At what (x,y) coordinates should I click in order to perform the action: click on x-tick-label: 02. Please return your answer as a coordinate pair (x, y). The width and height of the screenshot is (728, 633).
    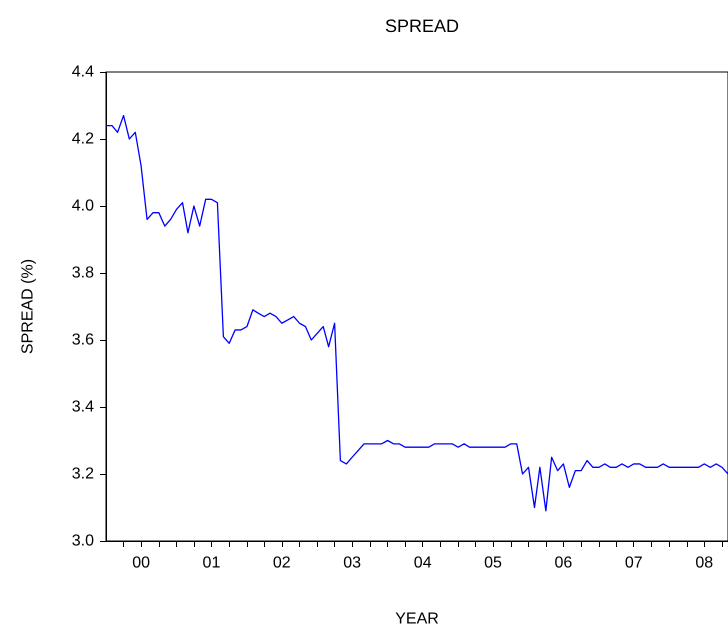
    Looking at the image, I should click on (281, 563).